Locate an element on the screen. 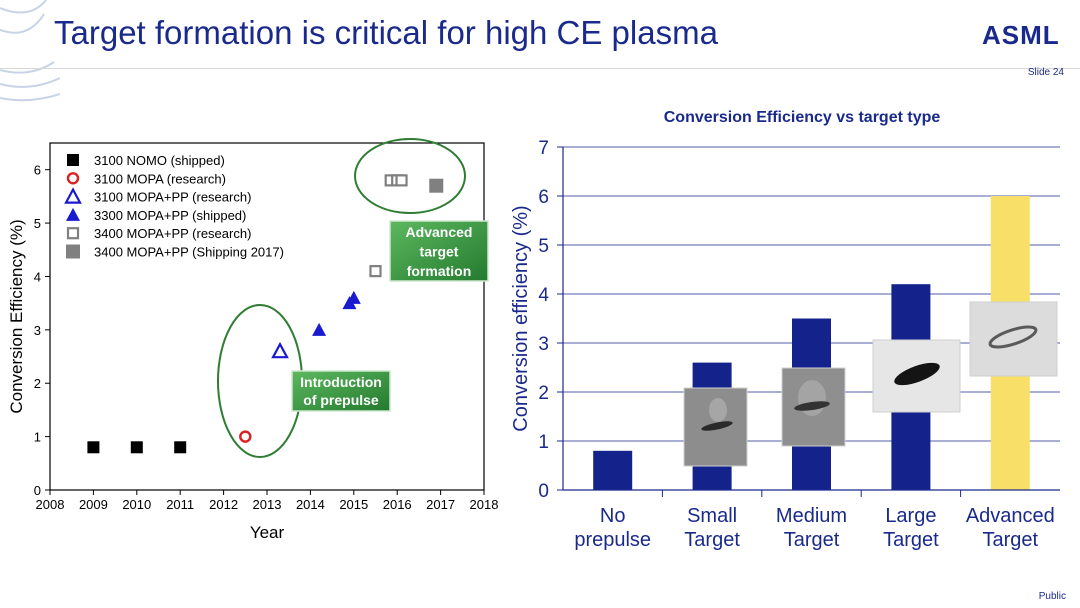 The image size is (1080, 608). small-target-image is located at coordinates (715, 427).